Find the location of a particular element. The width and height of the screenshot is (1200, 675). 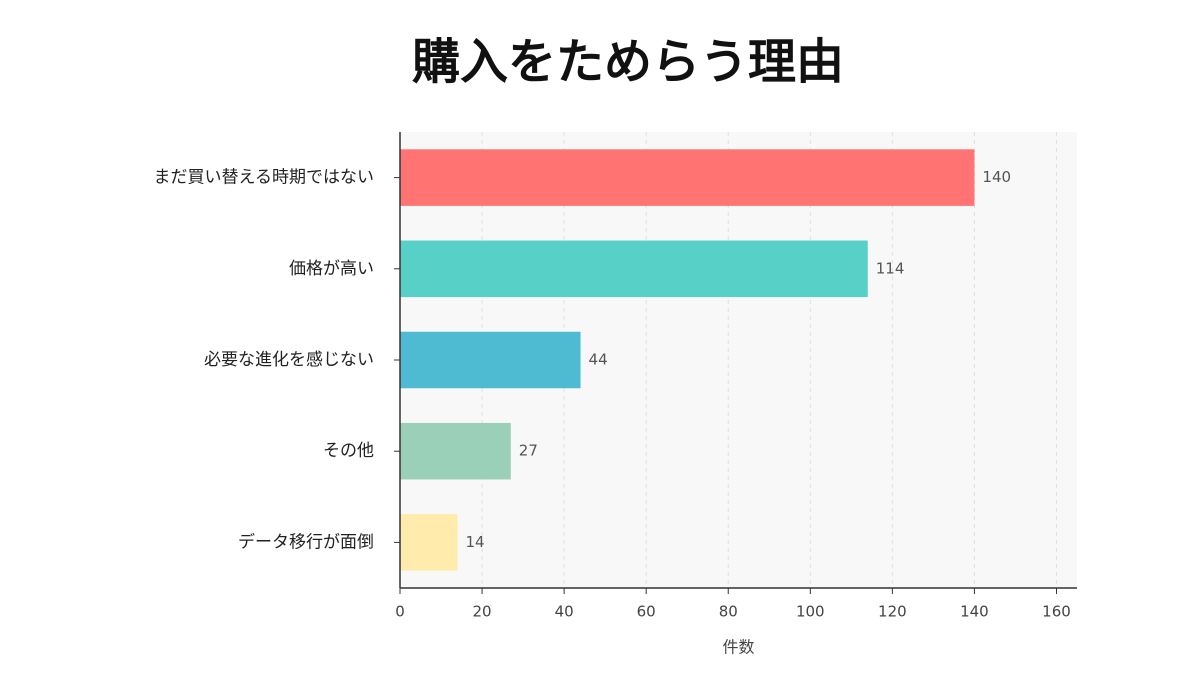

chart-title: 購入をためらう理由 is located at coordinates (628, 62).